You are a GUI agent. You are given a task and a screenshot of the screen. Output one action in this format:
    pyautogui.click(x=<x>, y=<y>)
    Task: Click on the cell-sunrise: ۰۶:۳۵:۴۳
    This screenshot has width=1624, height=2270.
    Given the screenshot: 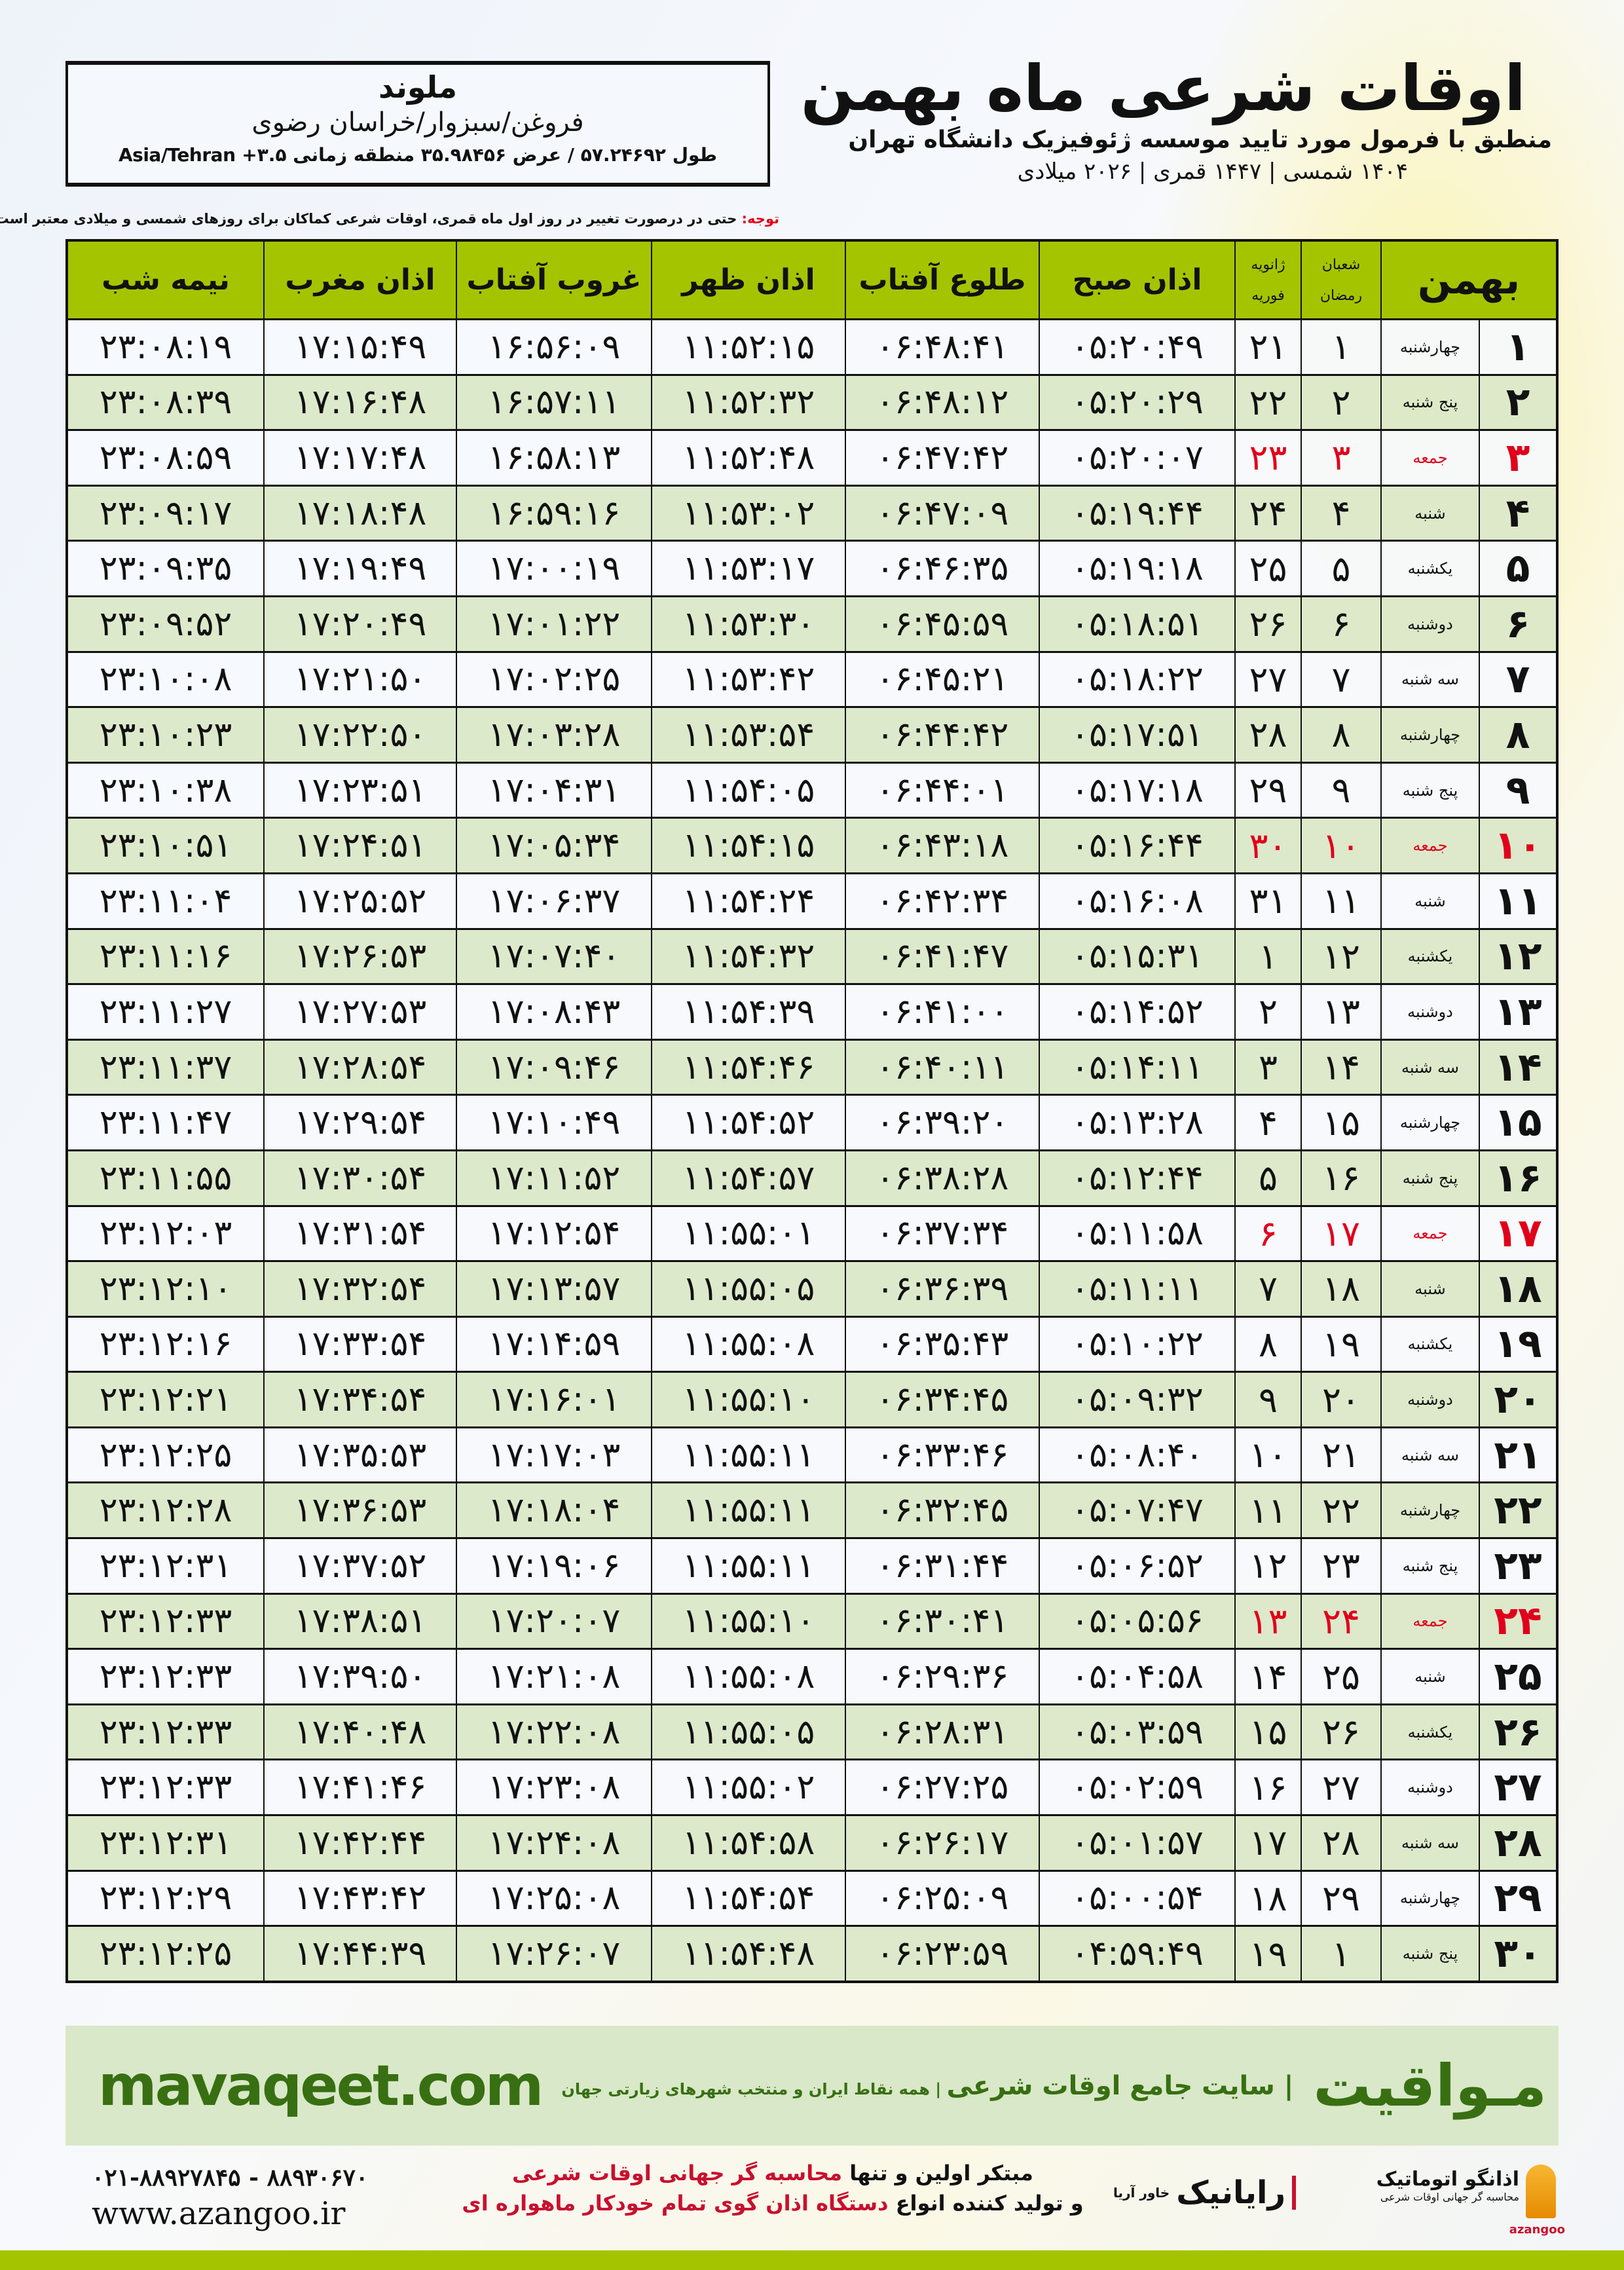 What is the action you would take?
    pyautogui.click(x=942, y=1344)
    